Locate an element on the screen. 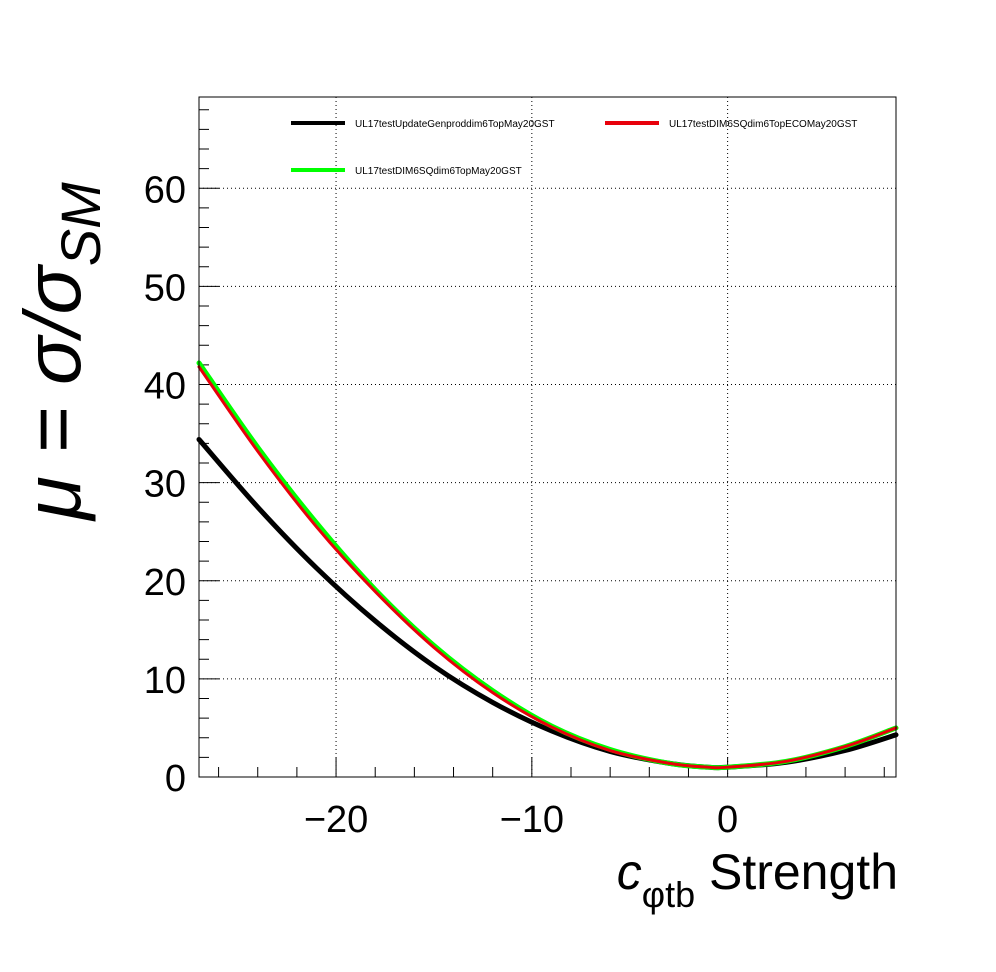 The image size is (996, 972). x-tick-label: 0 is located at coordinates (727, 820).